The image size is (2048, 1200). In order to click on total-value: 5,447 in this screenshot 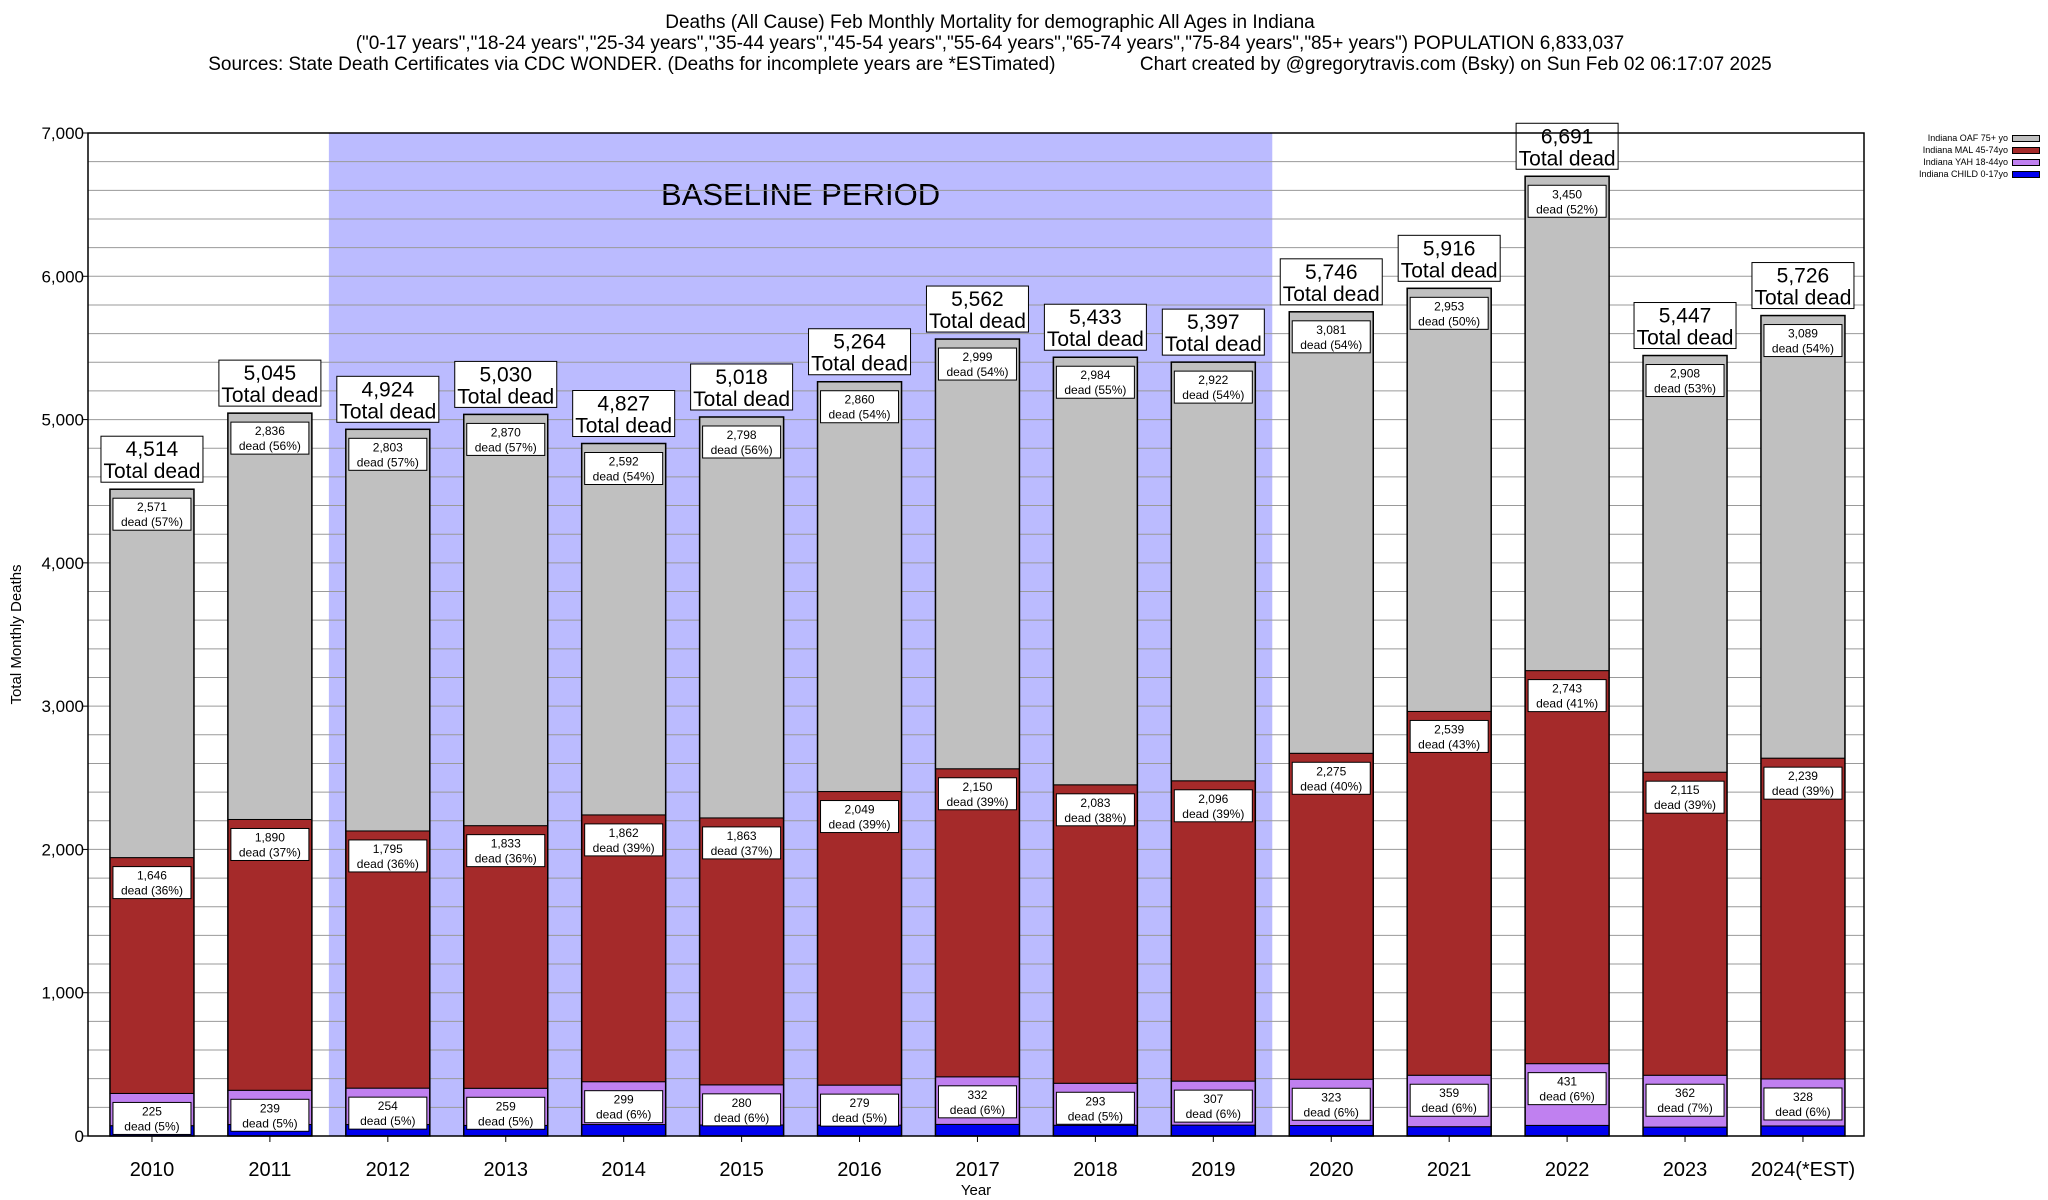, I will do `click(1685, 316)`.